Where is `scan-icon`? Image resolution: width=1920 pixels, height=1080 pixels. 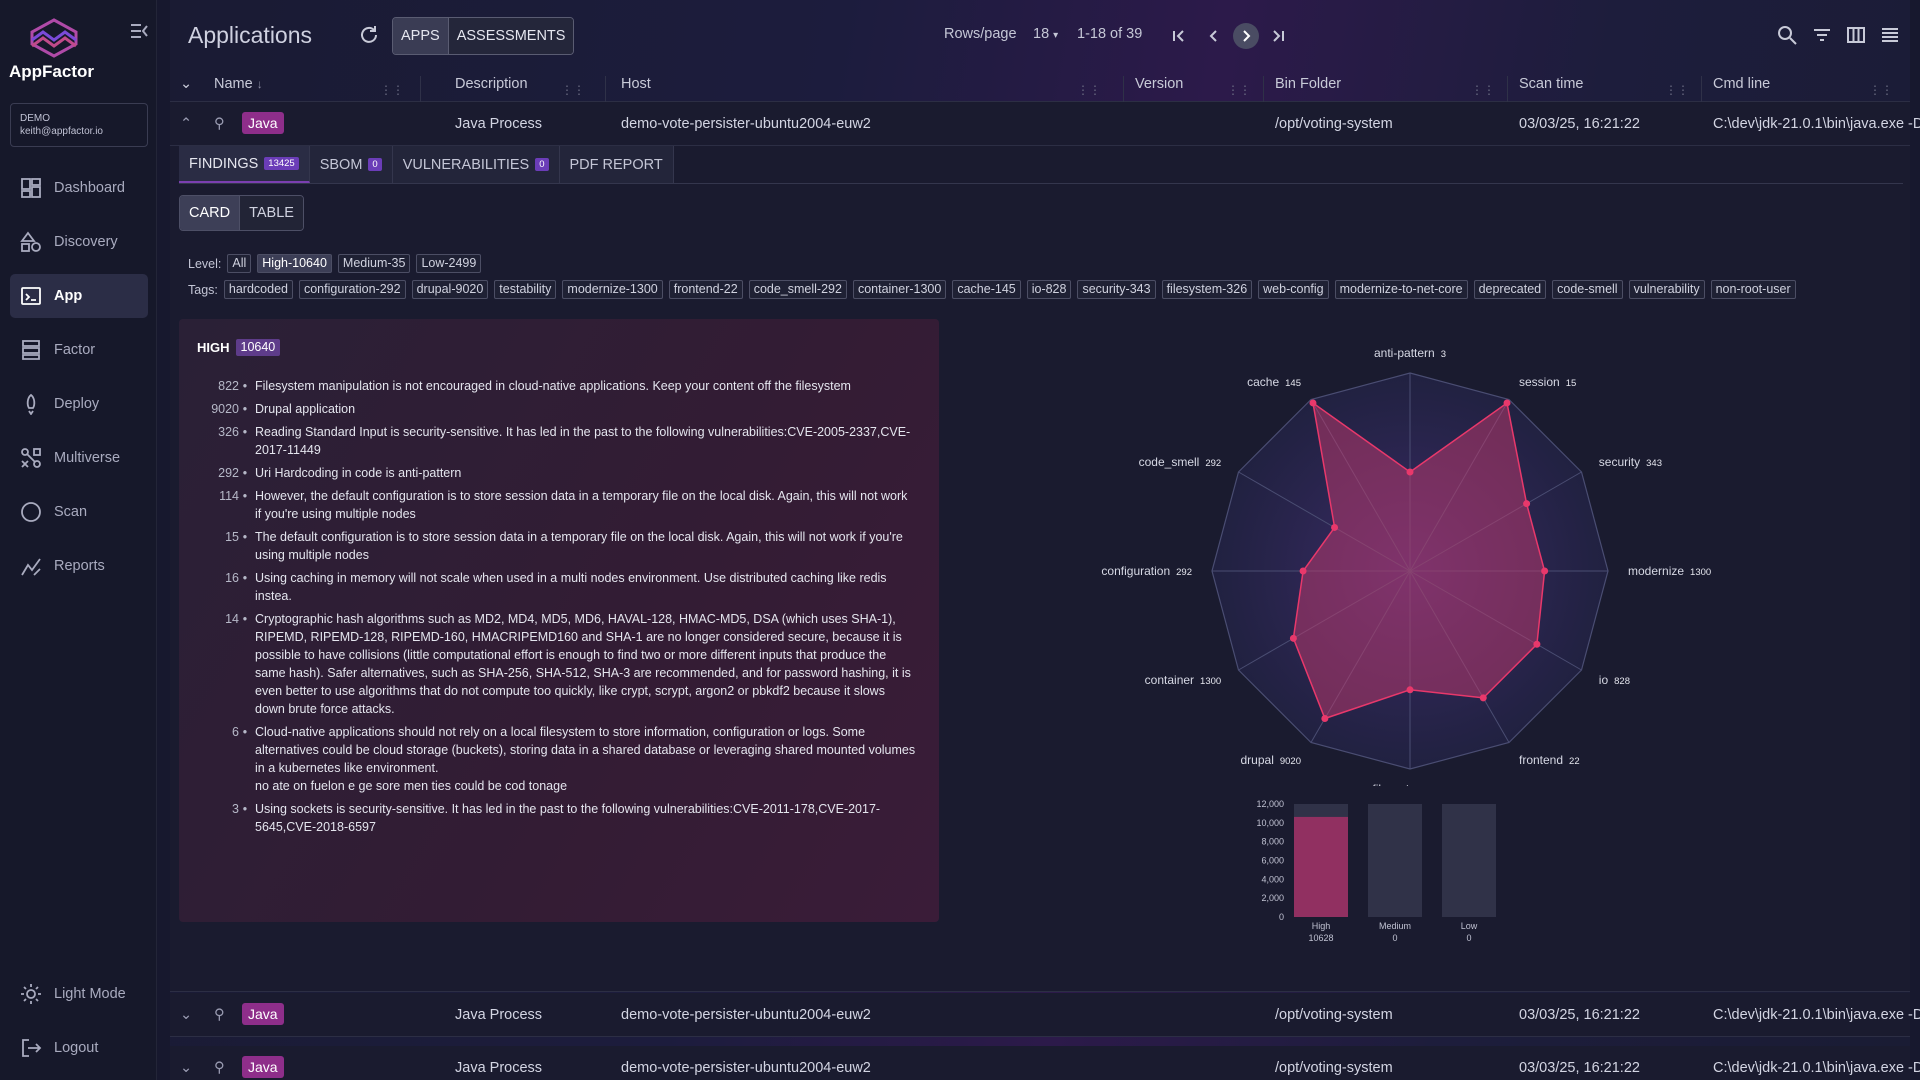 scan-icon is located at coordinates (31, 512).